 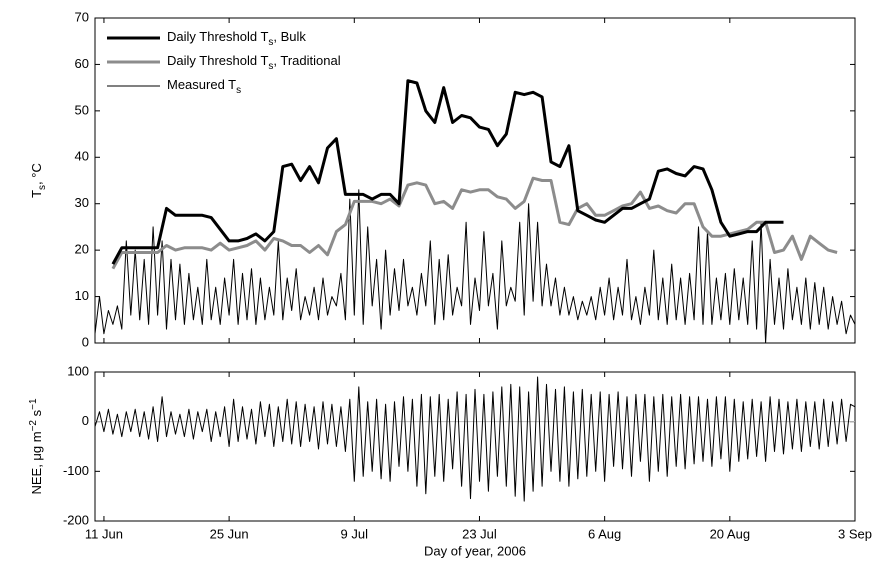 I want to click on y-tick-label: 10, so click(x=82, y=295).